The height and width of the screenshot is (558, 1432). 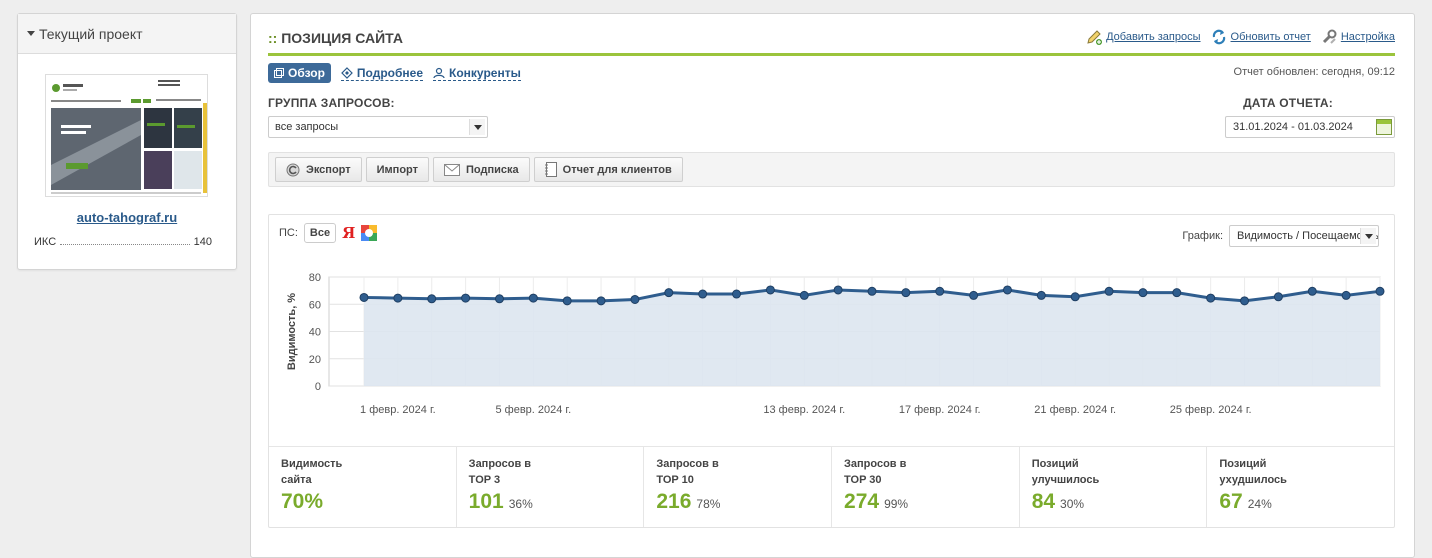 I want to click on stat-label-line2: ухудшилось, so click(x=1253, y=480).